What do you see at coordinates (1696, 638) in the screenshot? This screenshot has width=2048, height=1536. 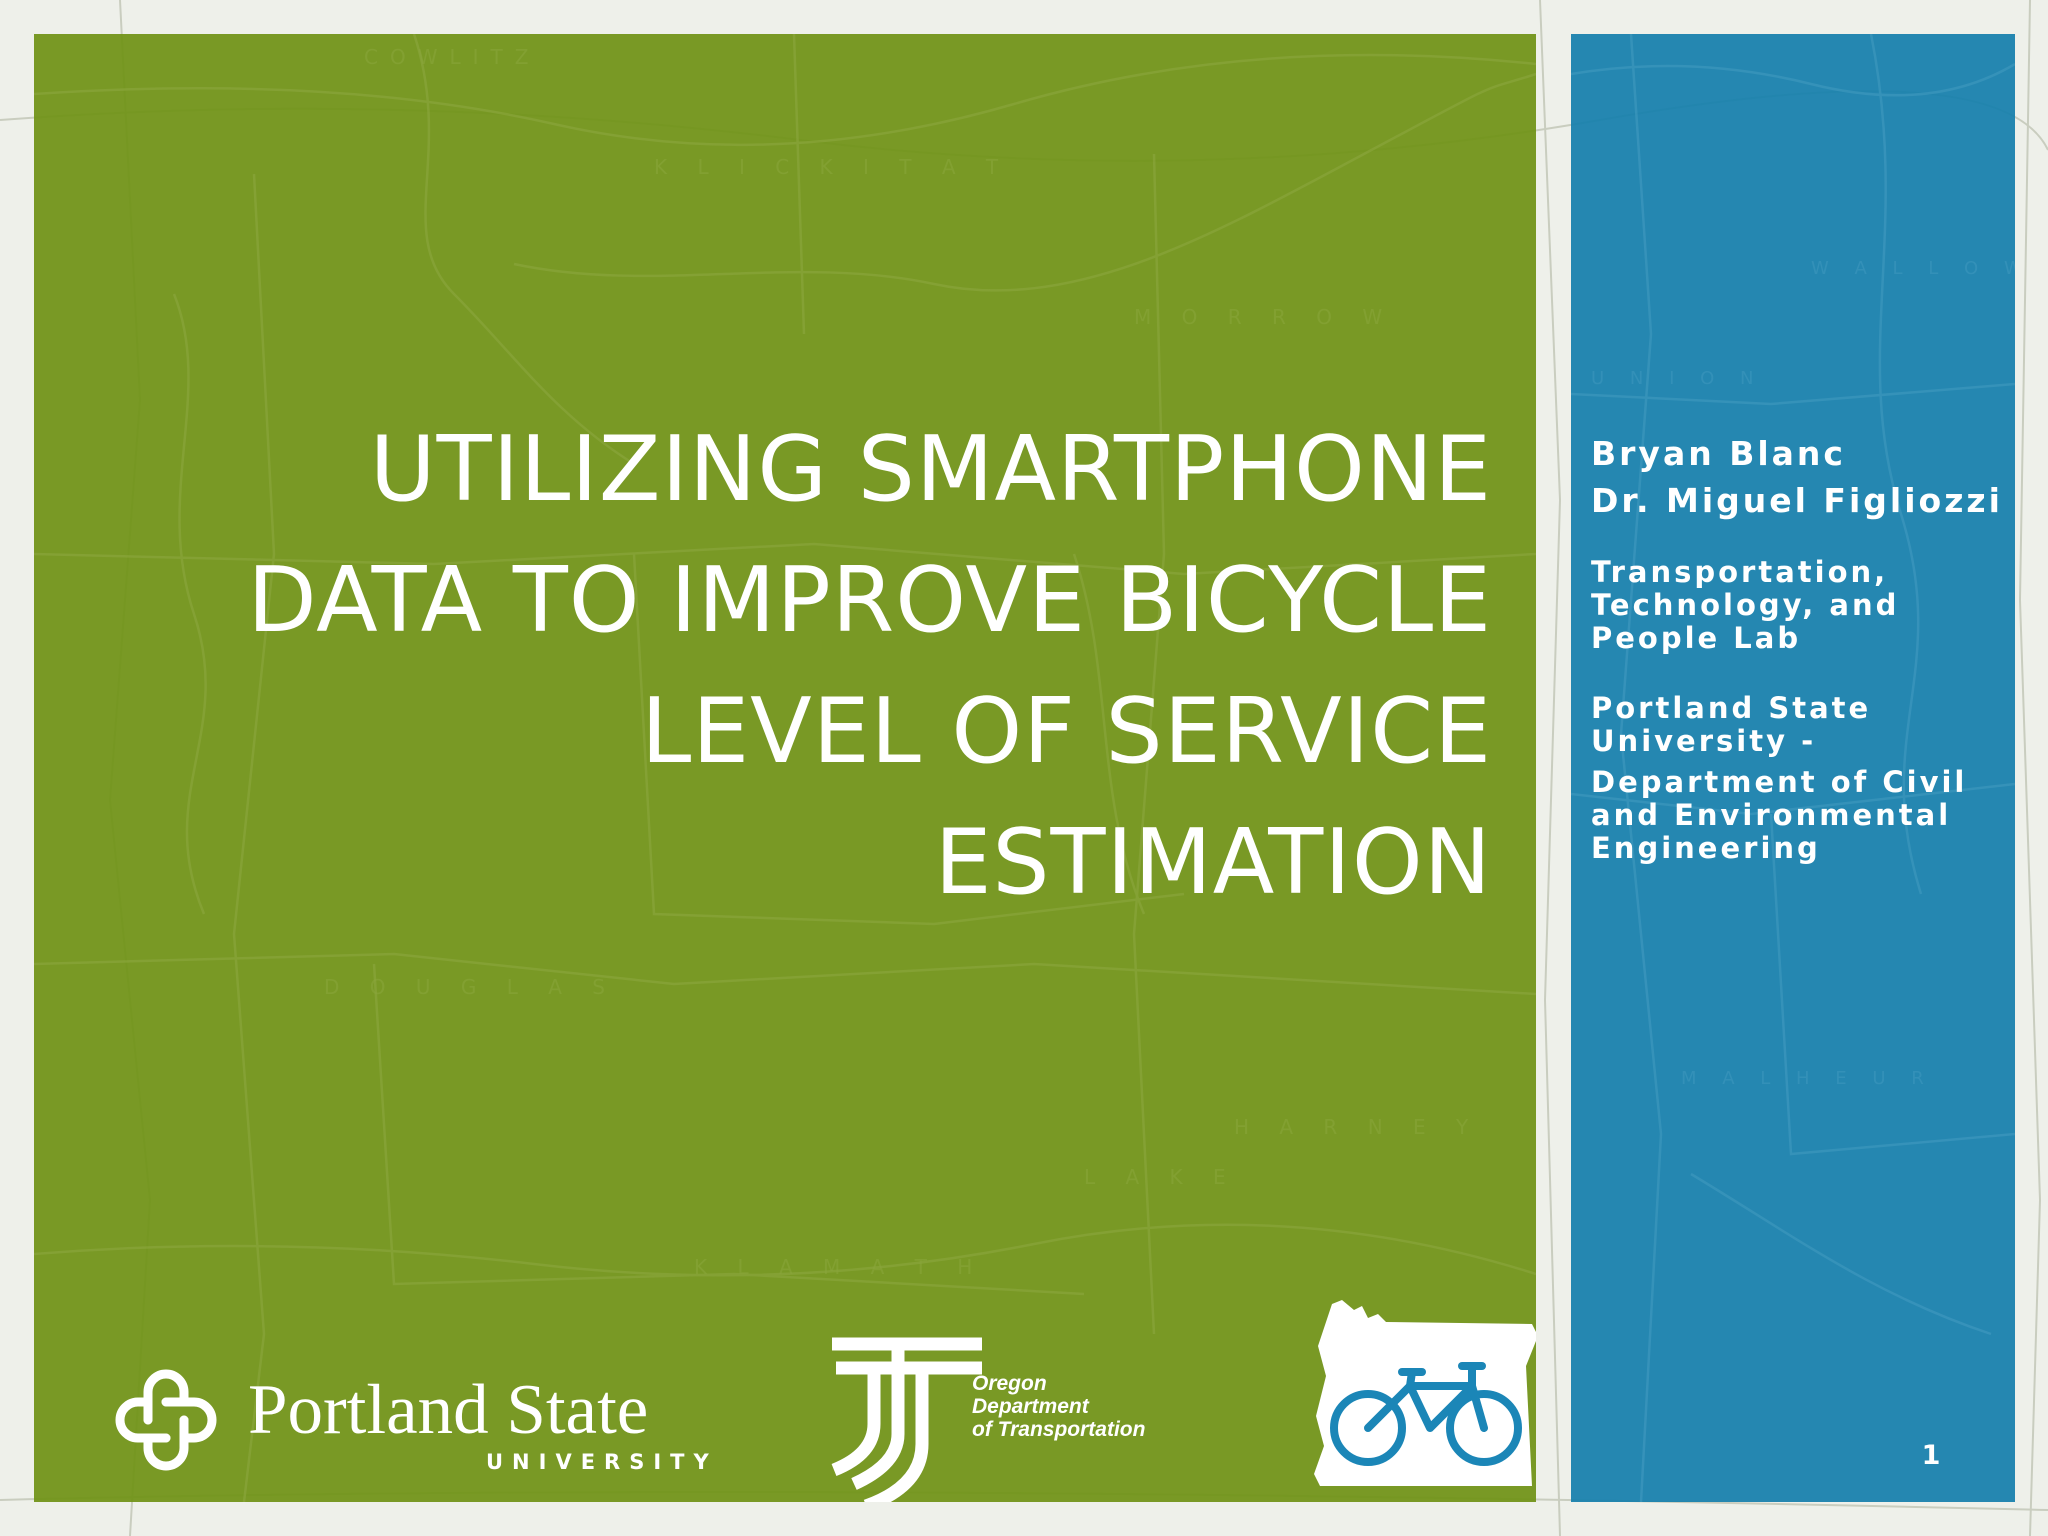 I see `lab-line-3: People Lab` at bounding box center [1696, 638].